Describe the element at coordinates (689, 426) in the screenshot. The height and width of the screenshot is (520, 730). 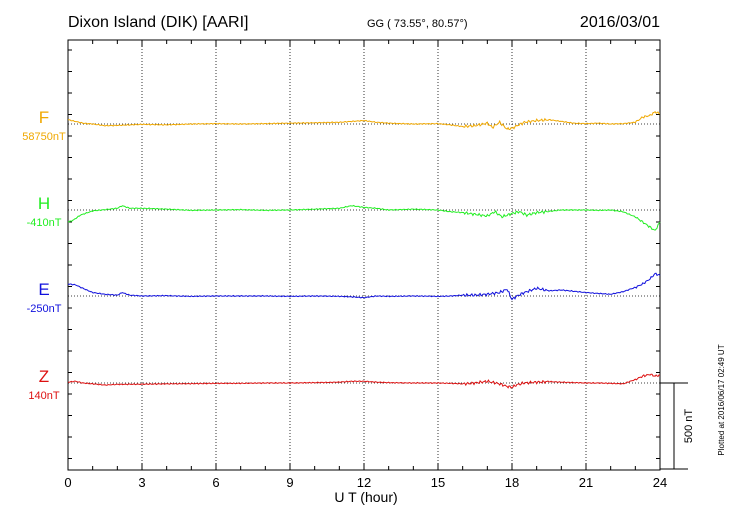
I see `scale-bar-label: 500 nT` at that location.